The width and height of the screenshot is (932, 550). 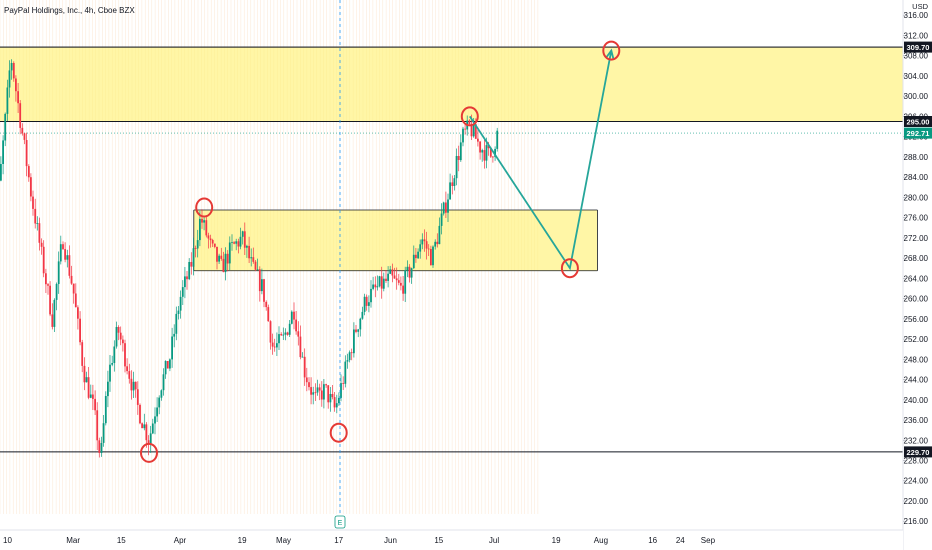 I want to click on time-axis-ticks: 10 Mar 15 Apr 19 May 17 Jun 15 Jul 19 Aug 16 24 Sep, so click(x=359, y=540).